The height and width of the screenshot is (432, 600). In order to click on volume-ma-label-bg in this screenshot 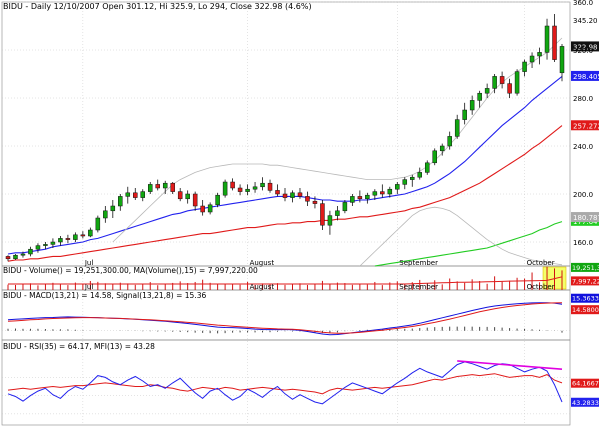, I will do `click(585, 281)`.